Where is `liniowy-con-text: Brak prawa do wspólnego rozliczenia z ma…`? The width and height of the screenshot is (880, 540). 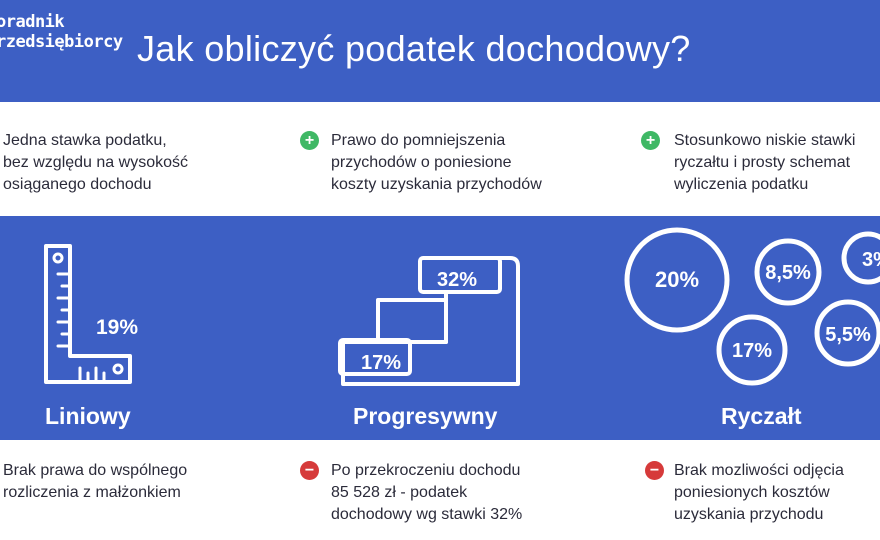 liniowy-con-text: Brak prawa do wspólnego rozliczenia z ma… is located at coordinates (95, 482).